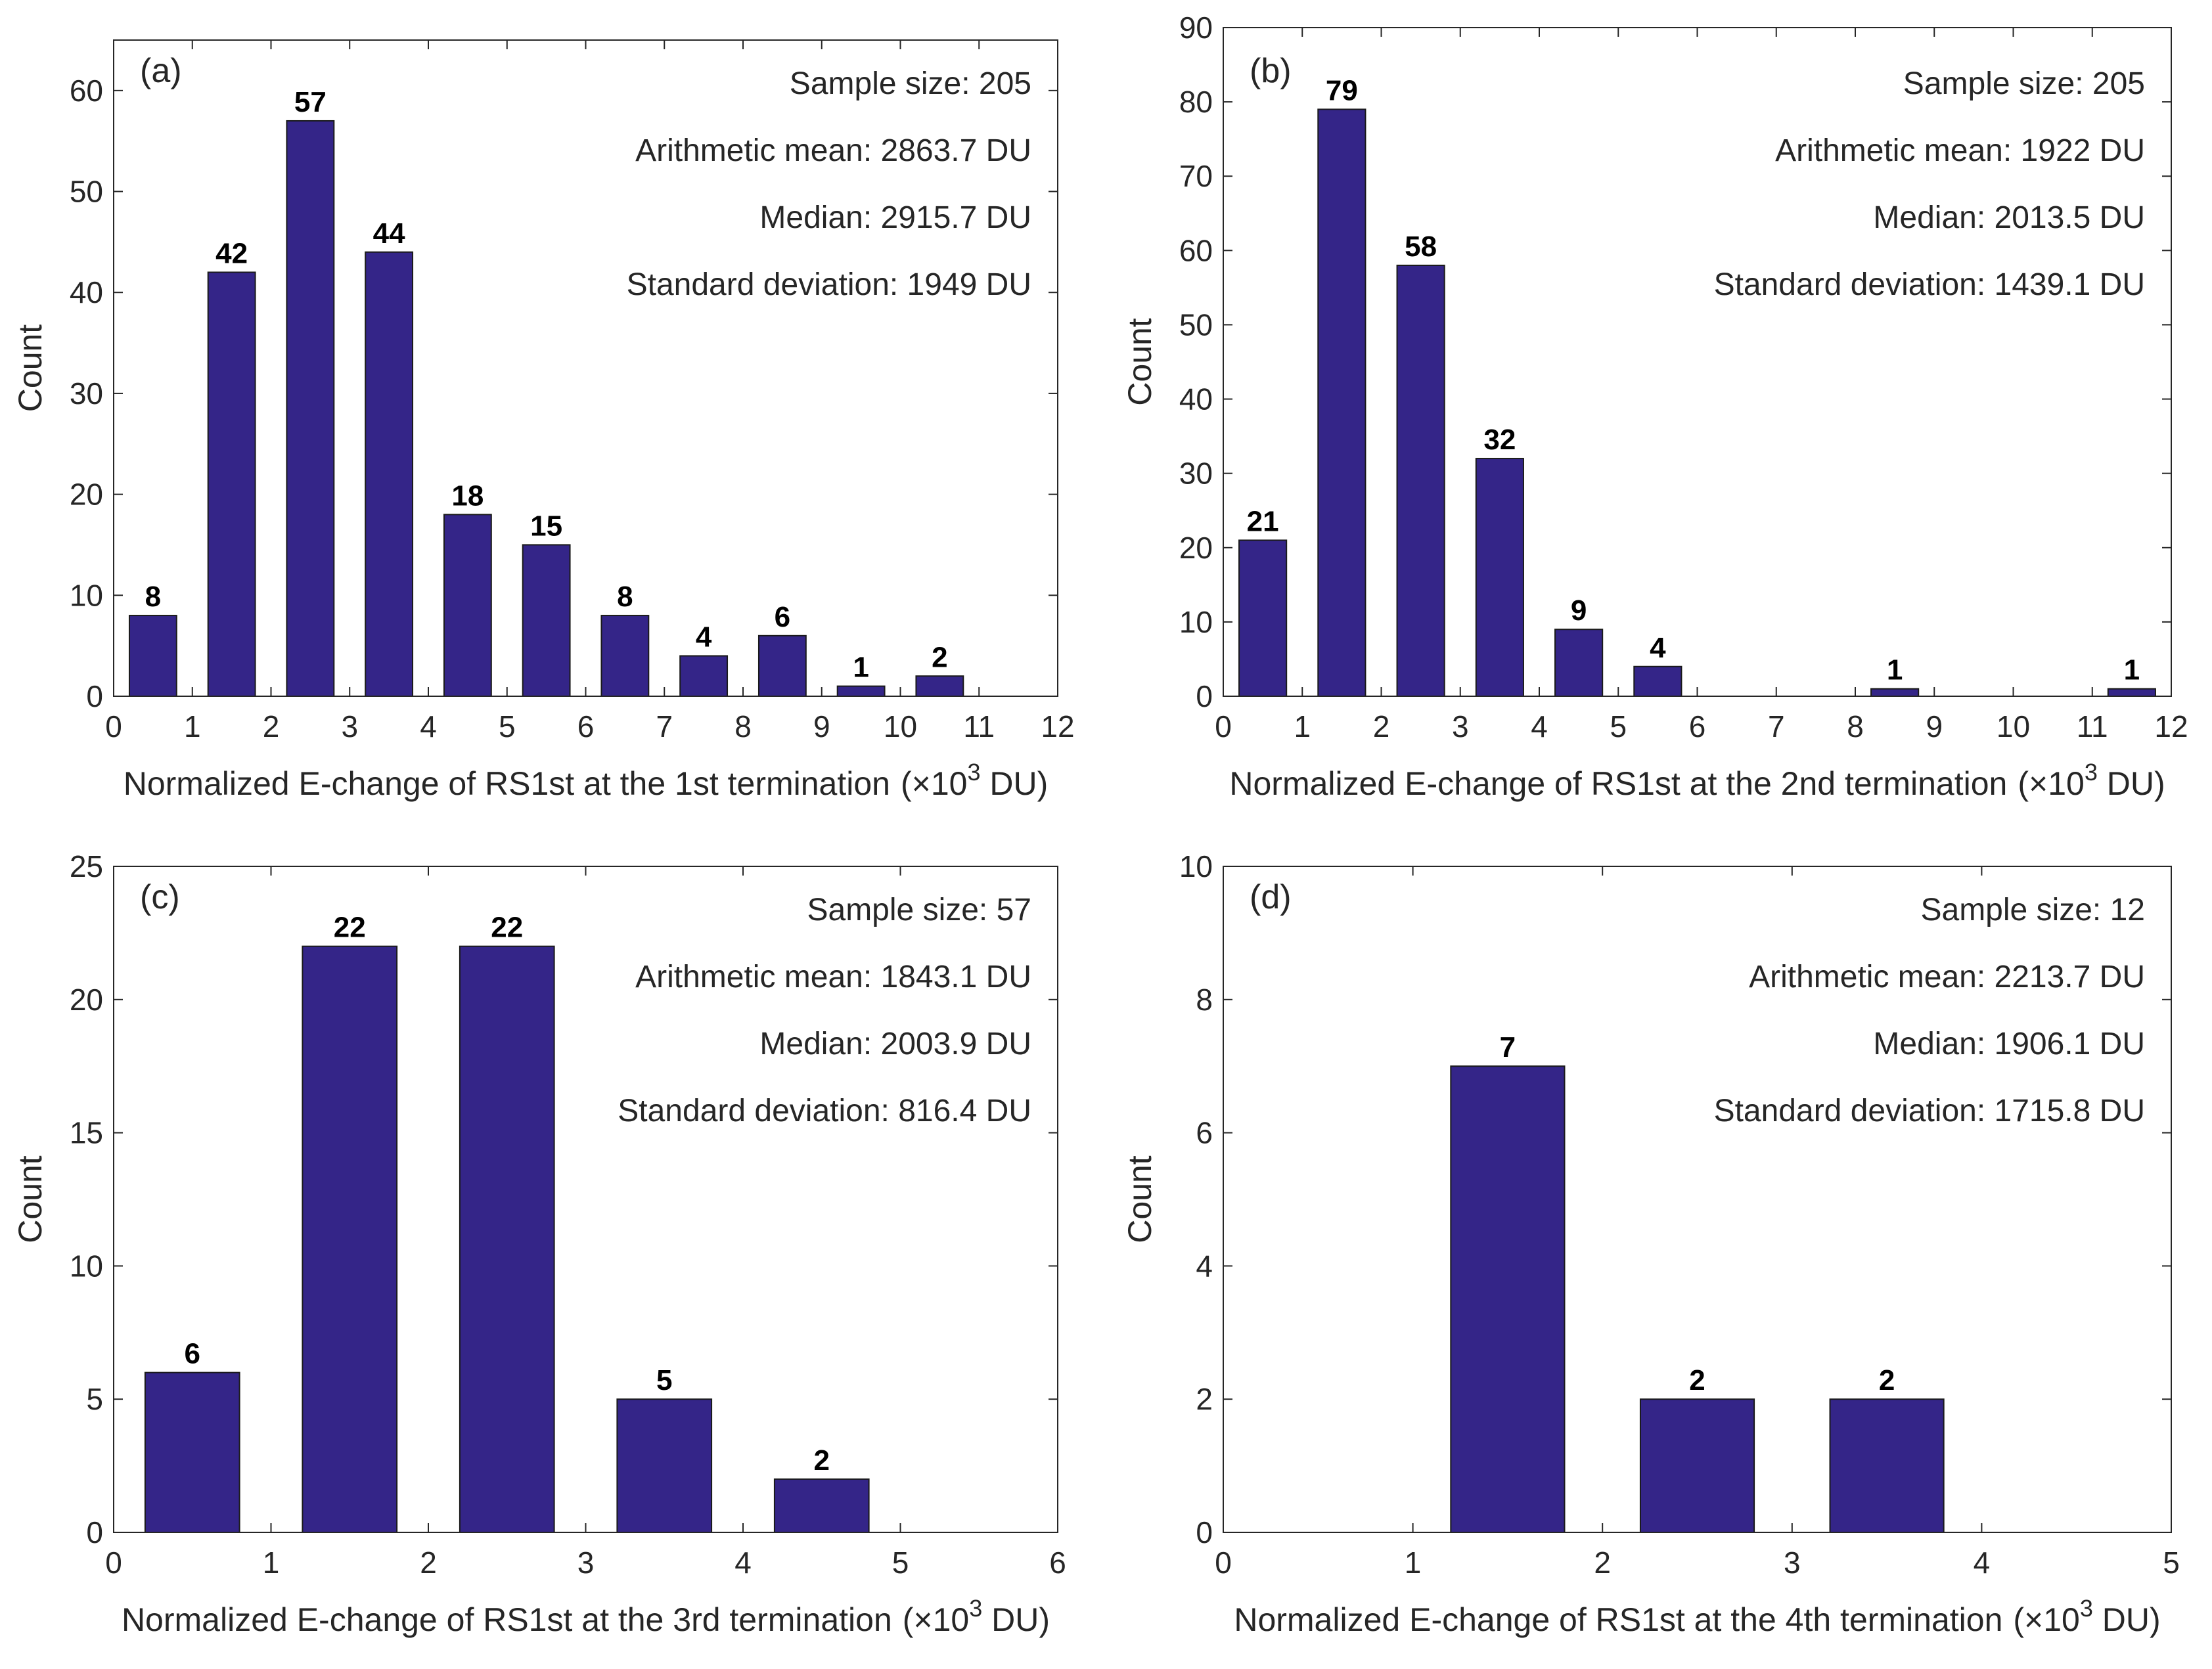 The image size is (2212, 1669). Describe the element at coordinates (507, 928) in the screenshot. I see `bar-value-label: 22` at that location.